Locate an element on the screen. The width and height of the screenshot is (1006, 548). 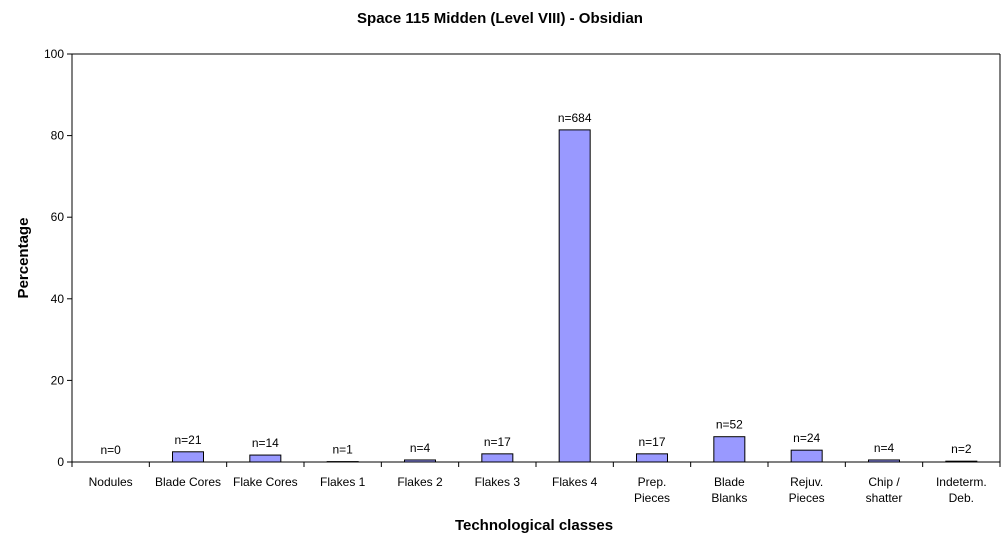
y-tick-label: 20 is located at coordinates (58, 380).